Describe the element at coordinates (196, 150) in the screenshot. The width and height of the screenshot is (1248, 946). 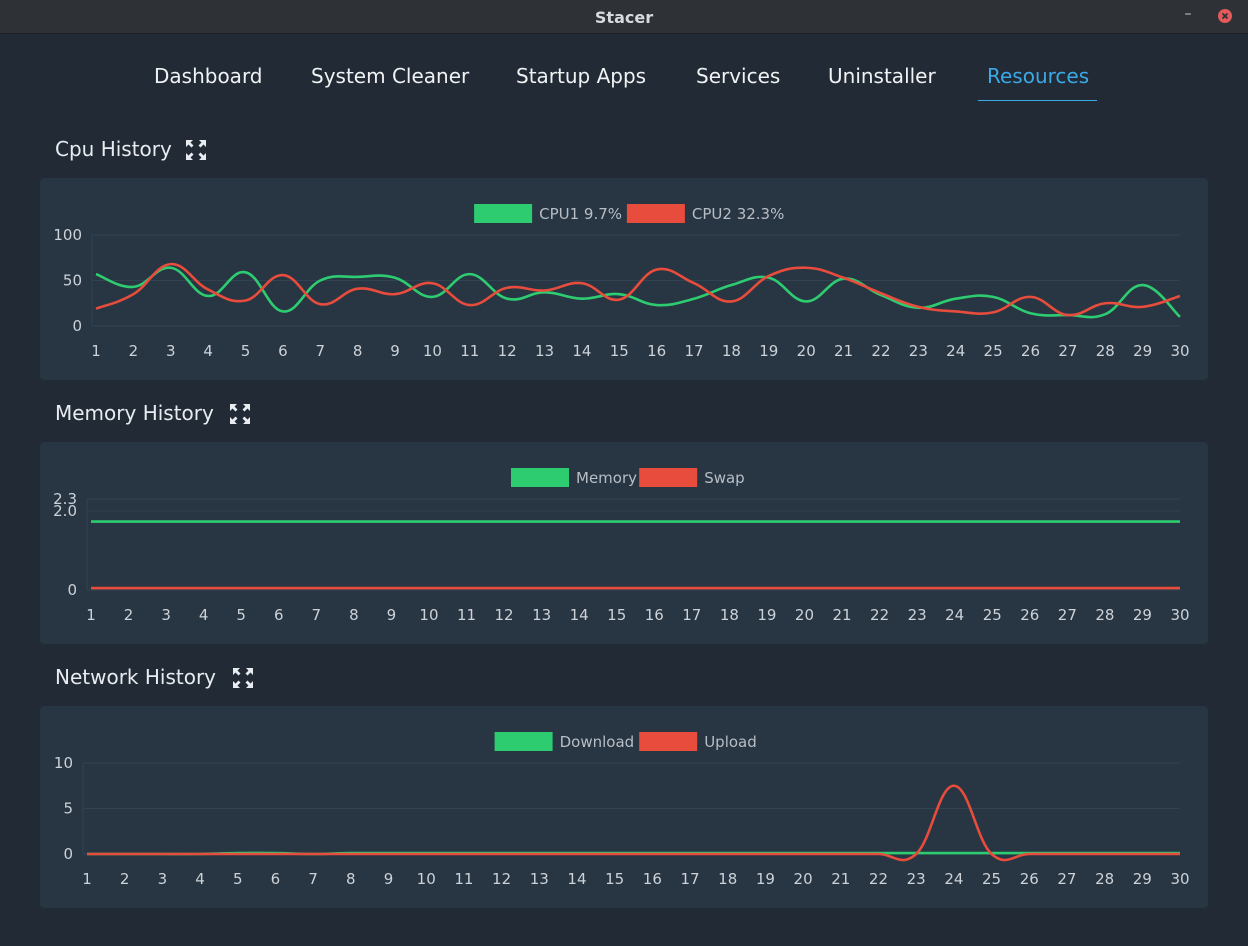
I see `cpu-expand-icon` at that location.